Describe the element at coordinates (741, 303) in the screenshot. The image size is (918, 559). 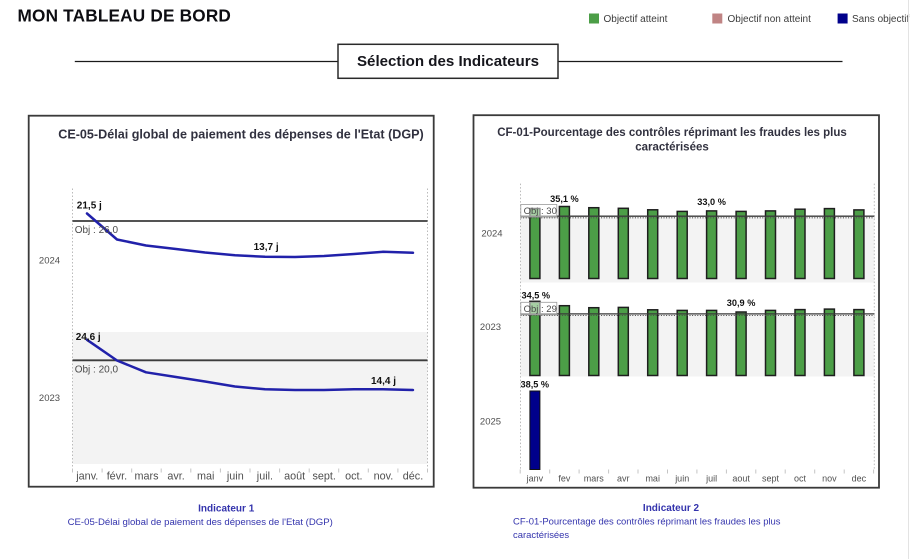
I see `svg-text: 30,9 %` at that location.